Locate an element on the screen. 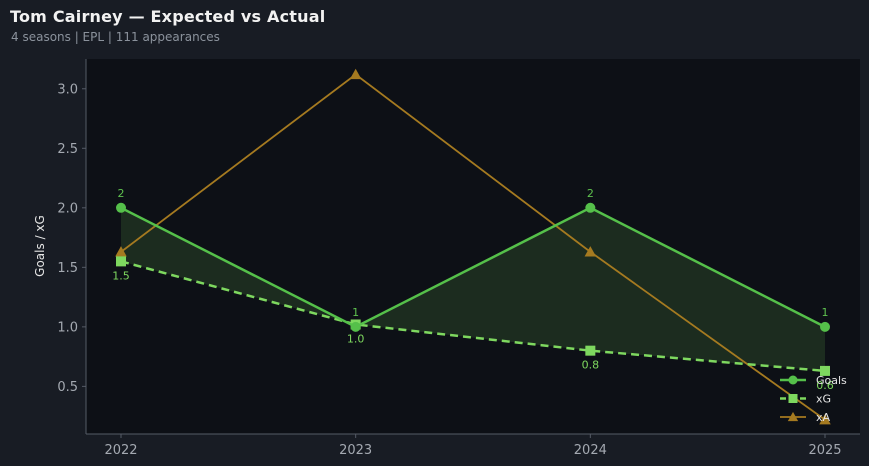 This screenshot has width=869, height=466. data-label-xg: 1.0 is located at coordinates (356, 338).